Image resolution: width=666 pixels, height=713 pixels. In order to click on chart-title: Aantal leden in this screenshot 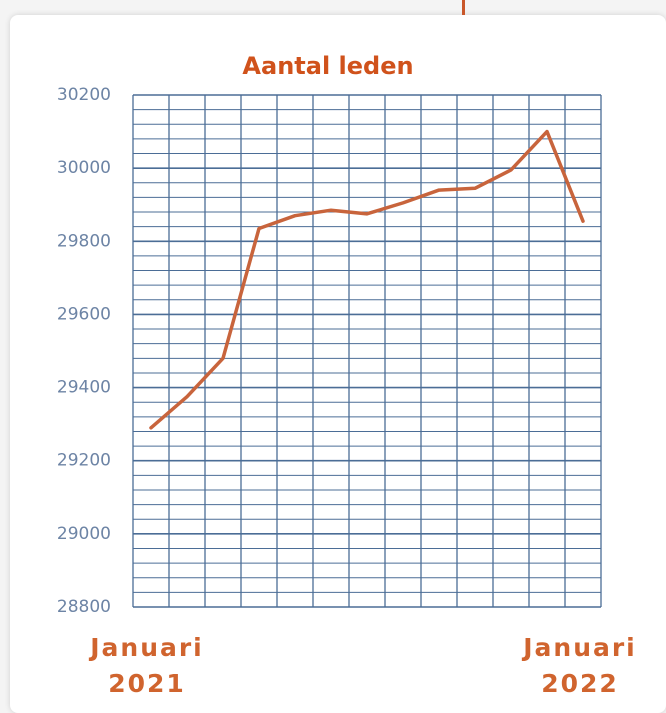, I will do `click(327, 66)`.